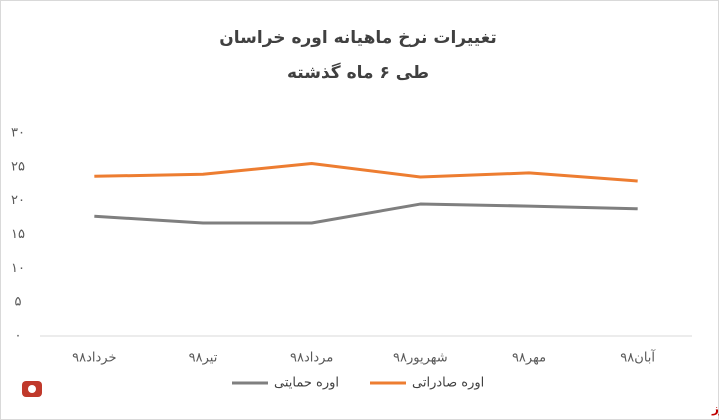  Describe the element at coordinates (529, 358) in the screenshot. I see `x-tick-label: مهر۹۸` at that location.